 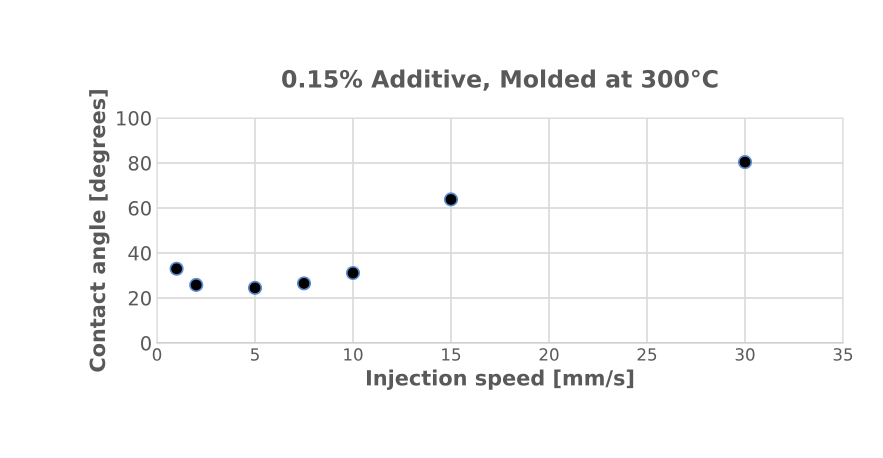 I want to click on x-tick-label: 0, so click(x=157, y=354).